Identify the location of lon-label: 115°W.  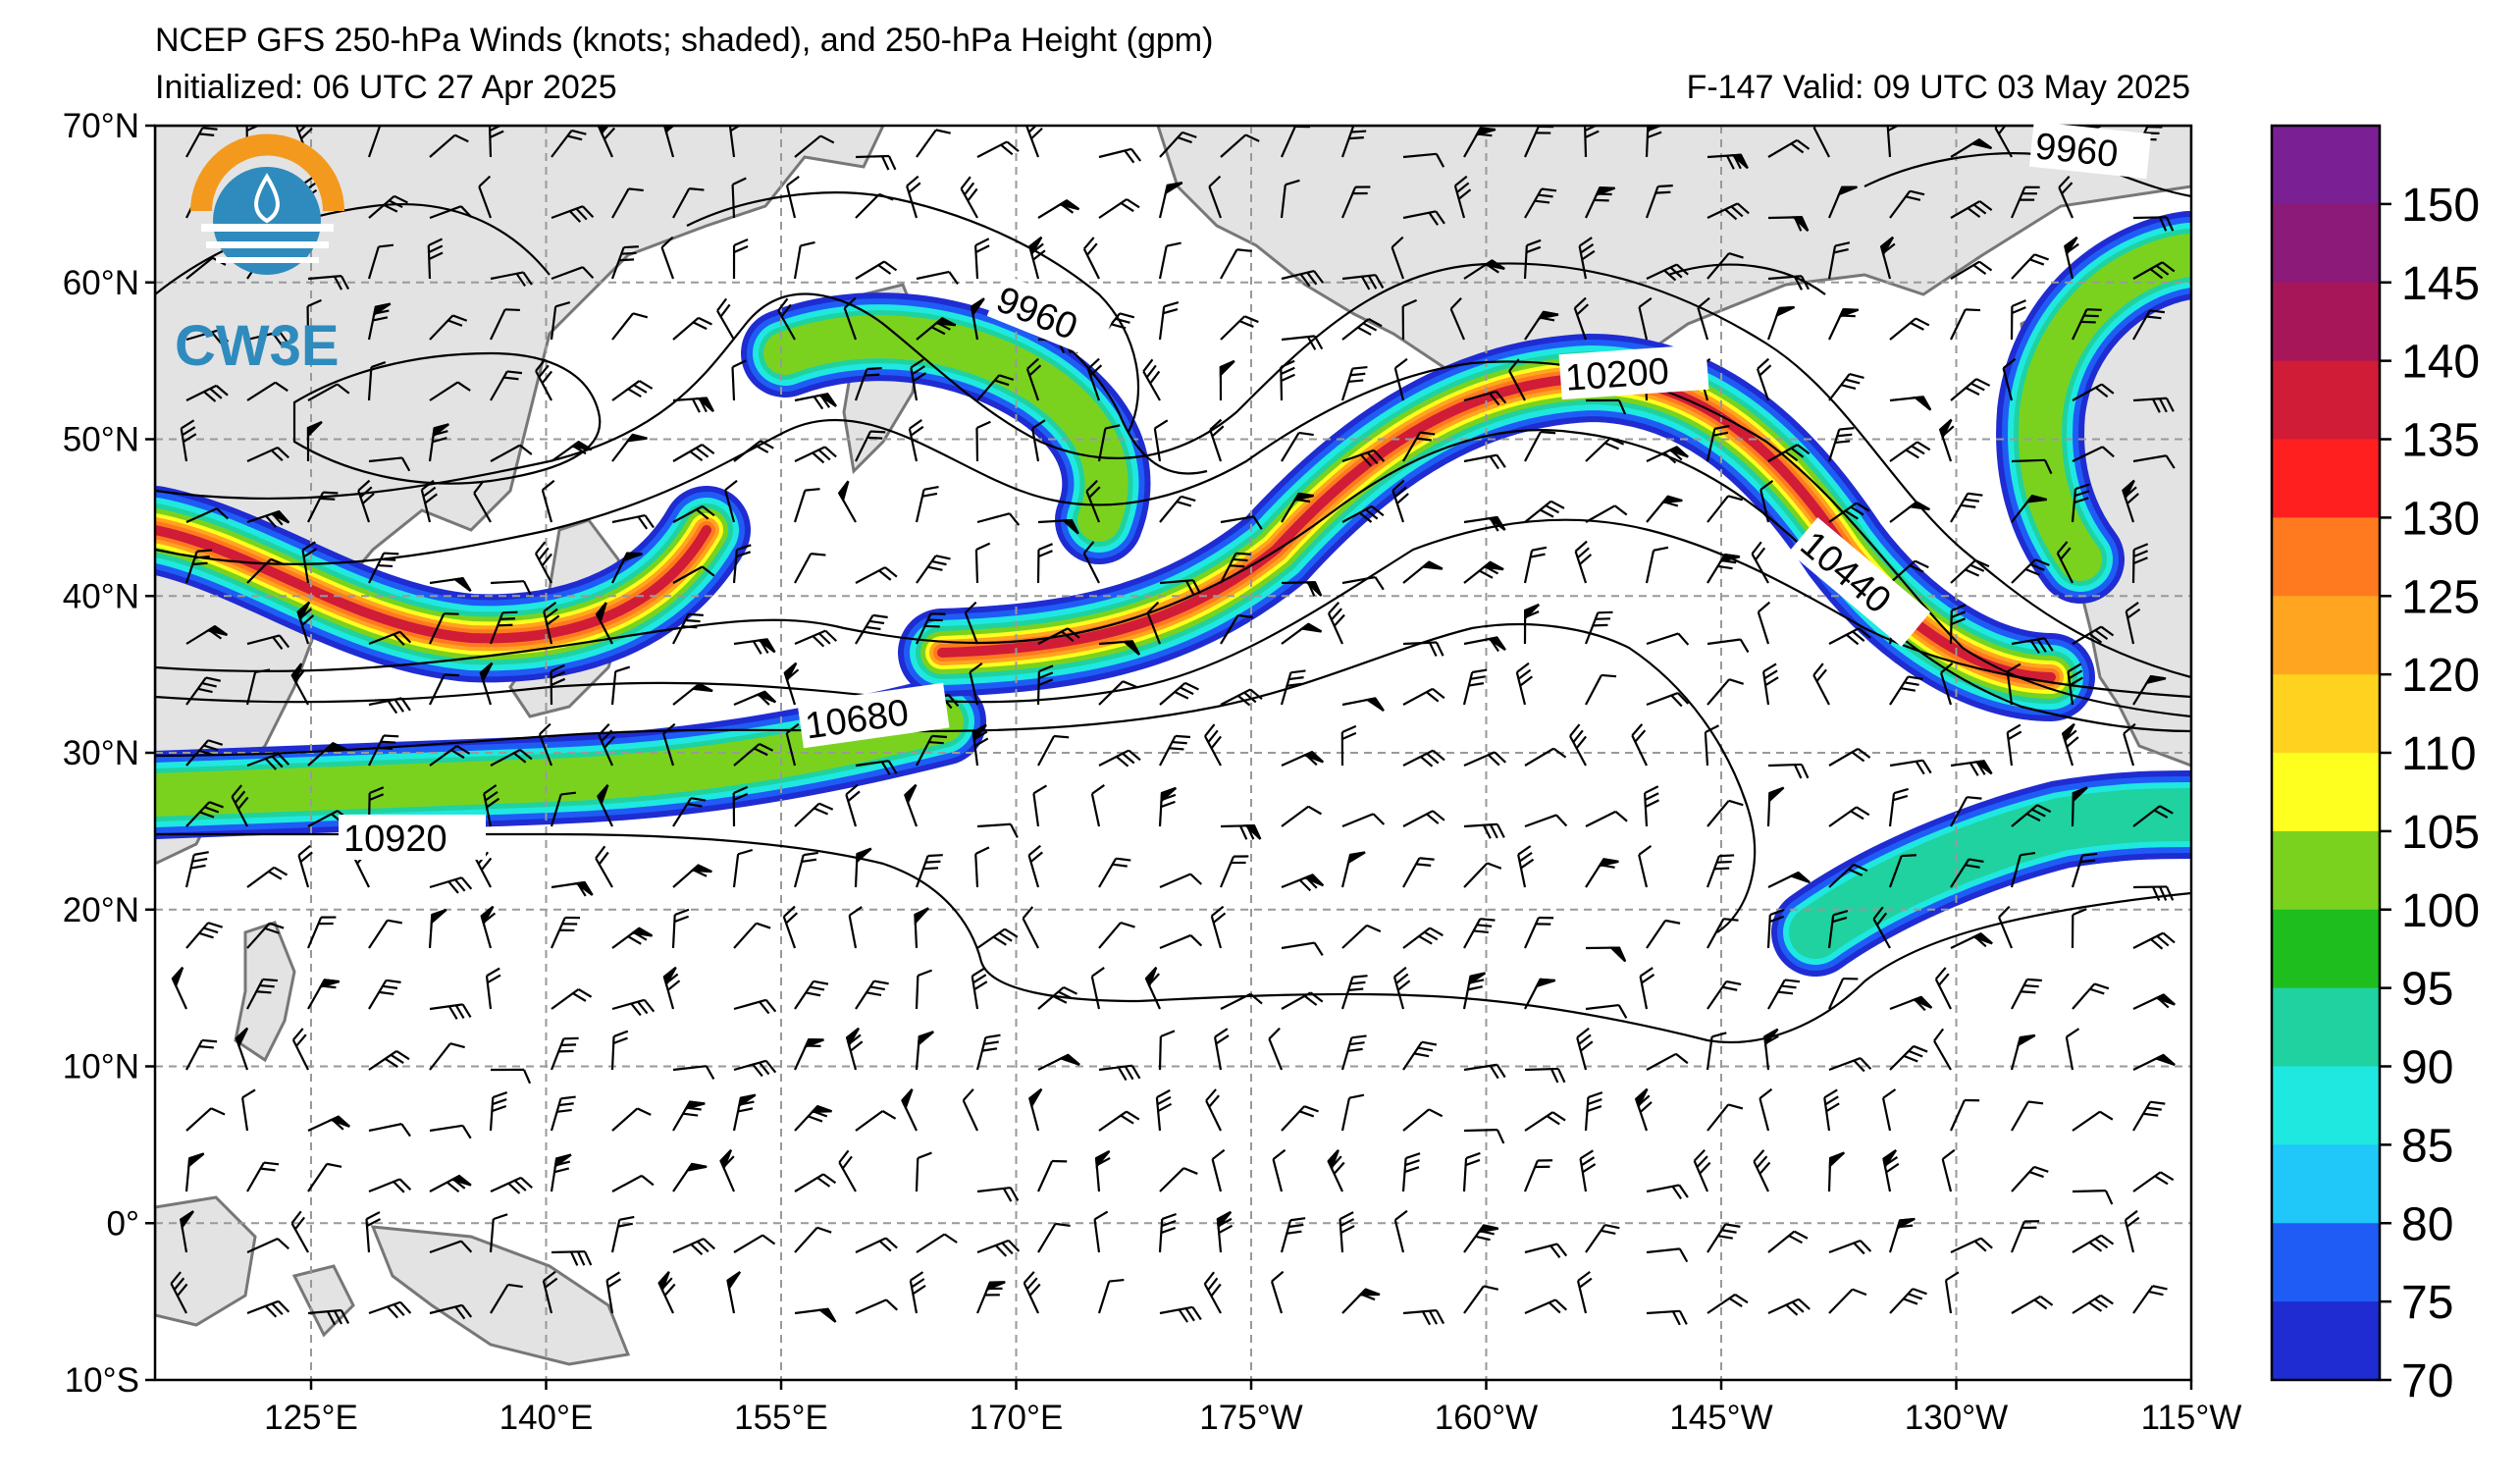
(2191, 1418).